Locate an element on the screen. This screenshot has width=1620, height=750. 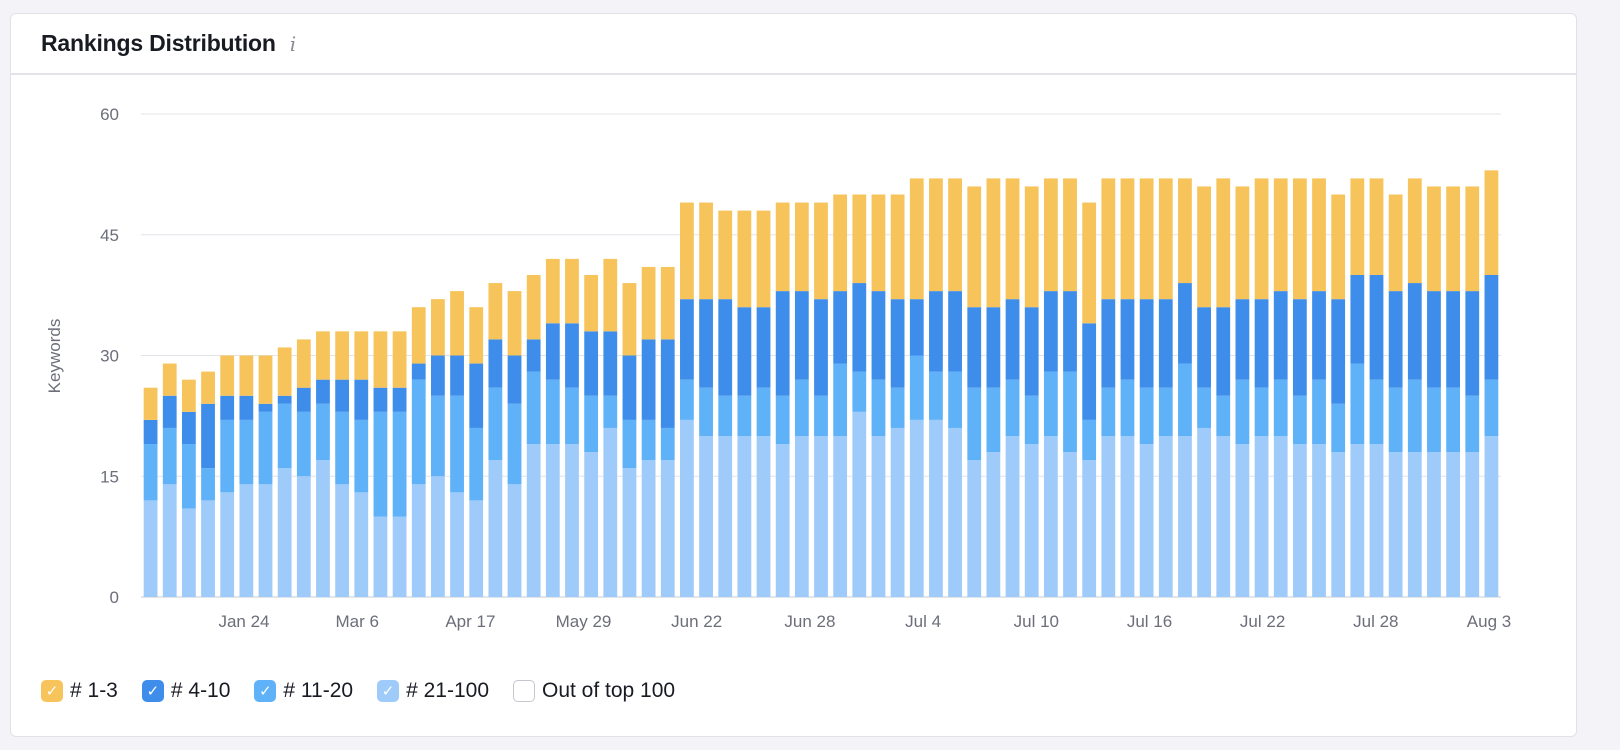
legend-item-out-of-top-100: Out of top 100 is located at coordinates (594, 691).